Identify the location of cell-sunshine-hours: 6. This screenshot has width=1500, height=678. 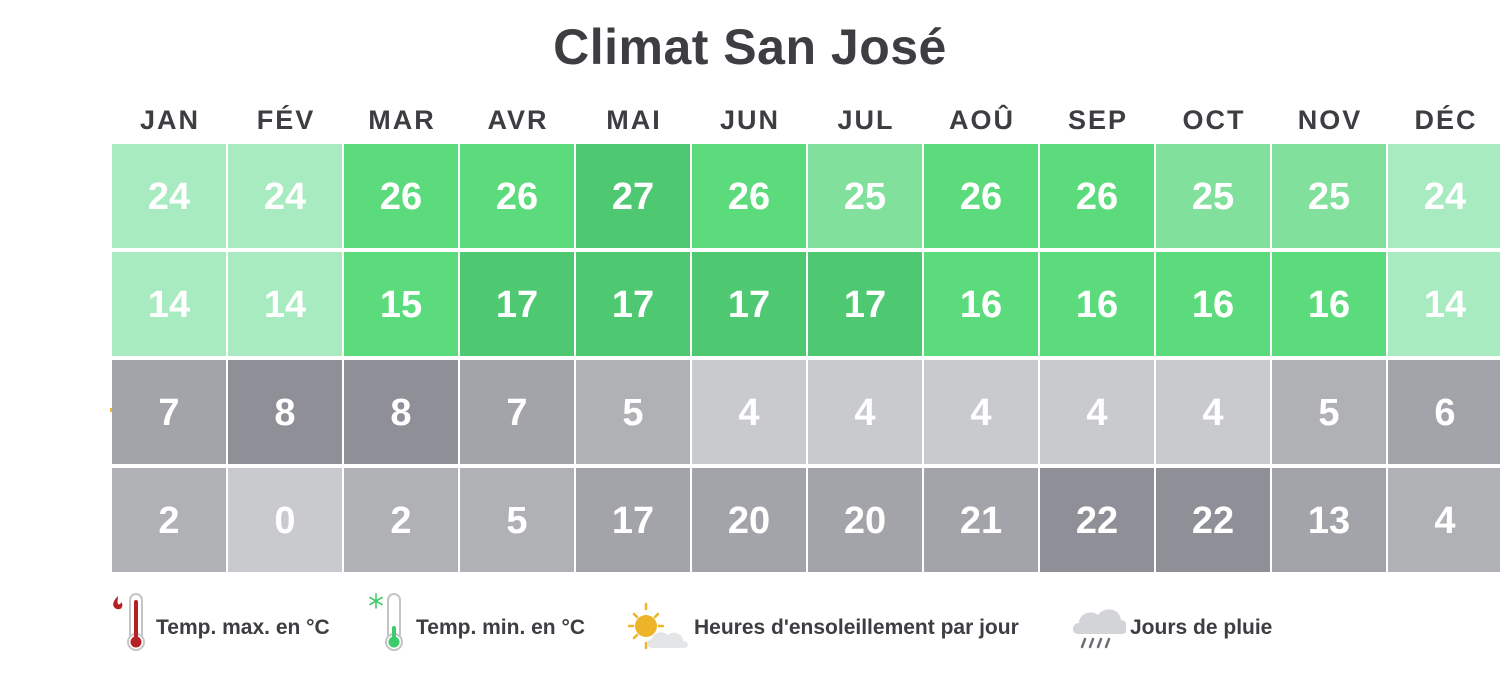
(1444, 412).